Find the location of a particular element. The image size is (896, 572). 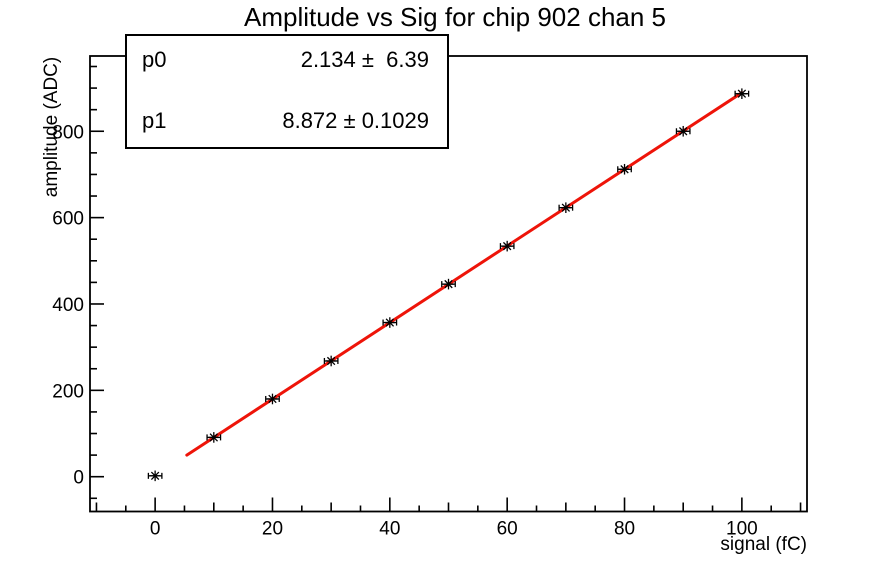

x-tick-label: 100 is located at coordinates (742, 529).